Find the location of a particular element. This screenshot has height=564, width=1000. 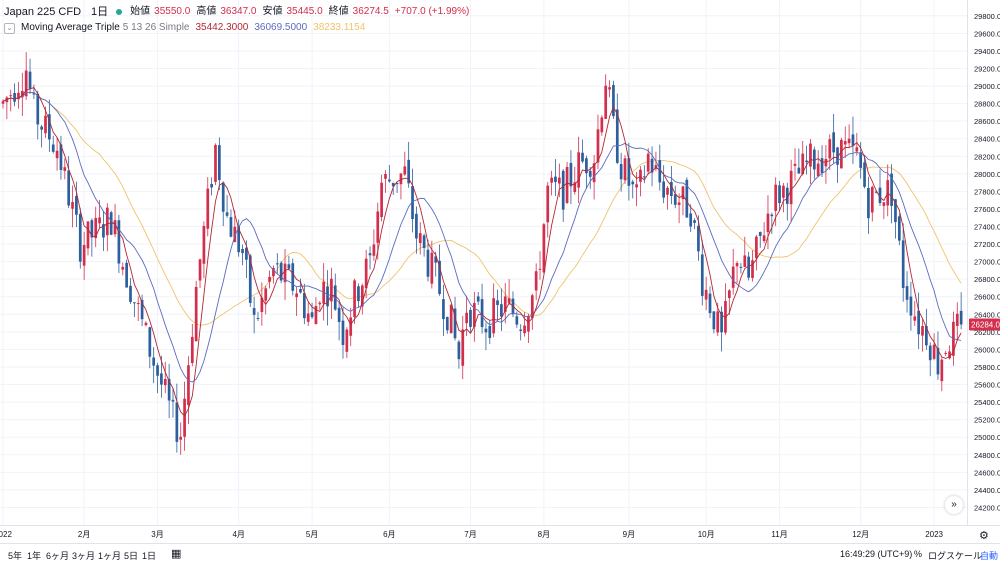

time-axis: 2022 2月 3月 4月 5月 6月 7月 8月 9月 10月 11月 12月 2023 is located at coordinates (472, 534).